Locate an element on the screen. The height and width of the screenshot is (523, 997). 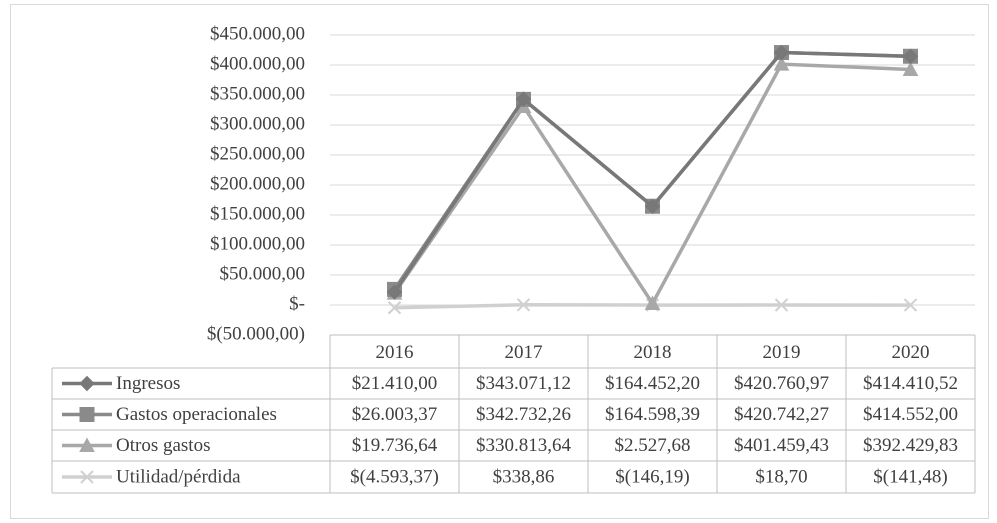
x-tick-label: 2019 is located at coordinates (782, 352).